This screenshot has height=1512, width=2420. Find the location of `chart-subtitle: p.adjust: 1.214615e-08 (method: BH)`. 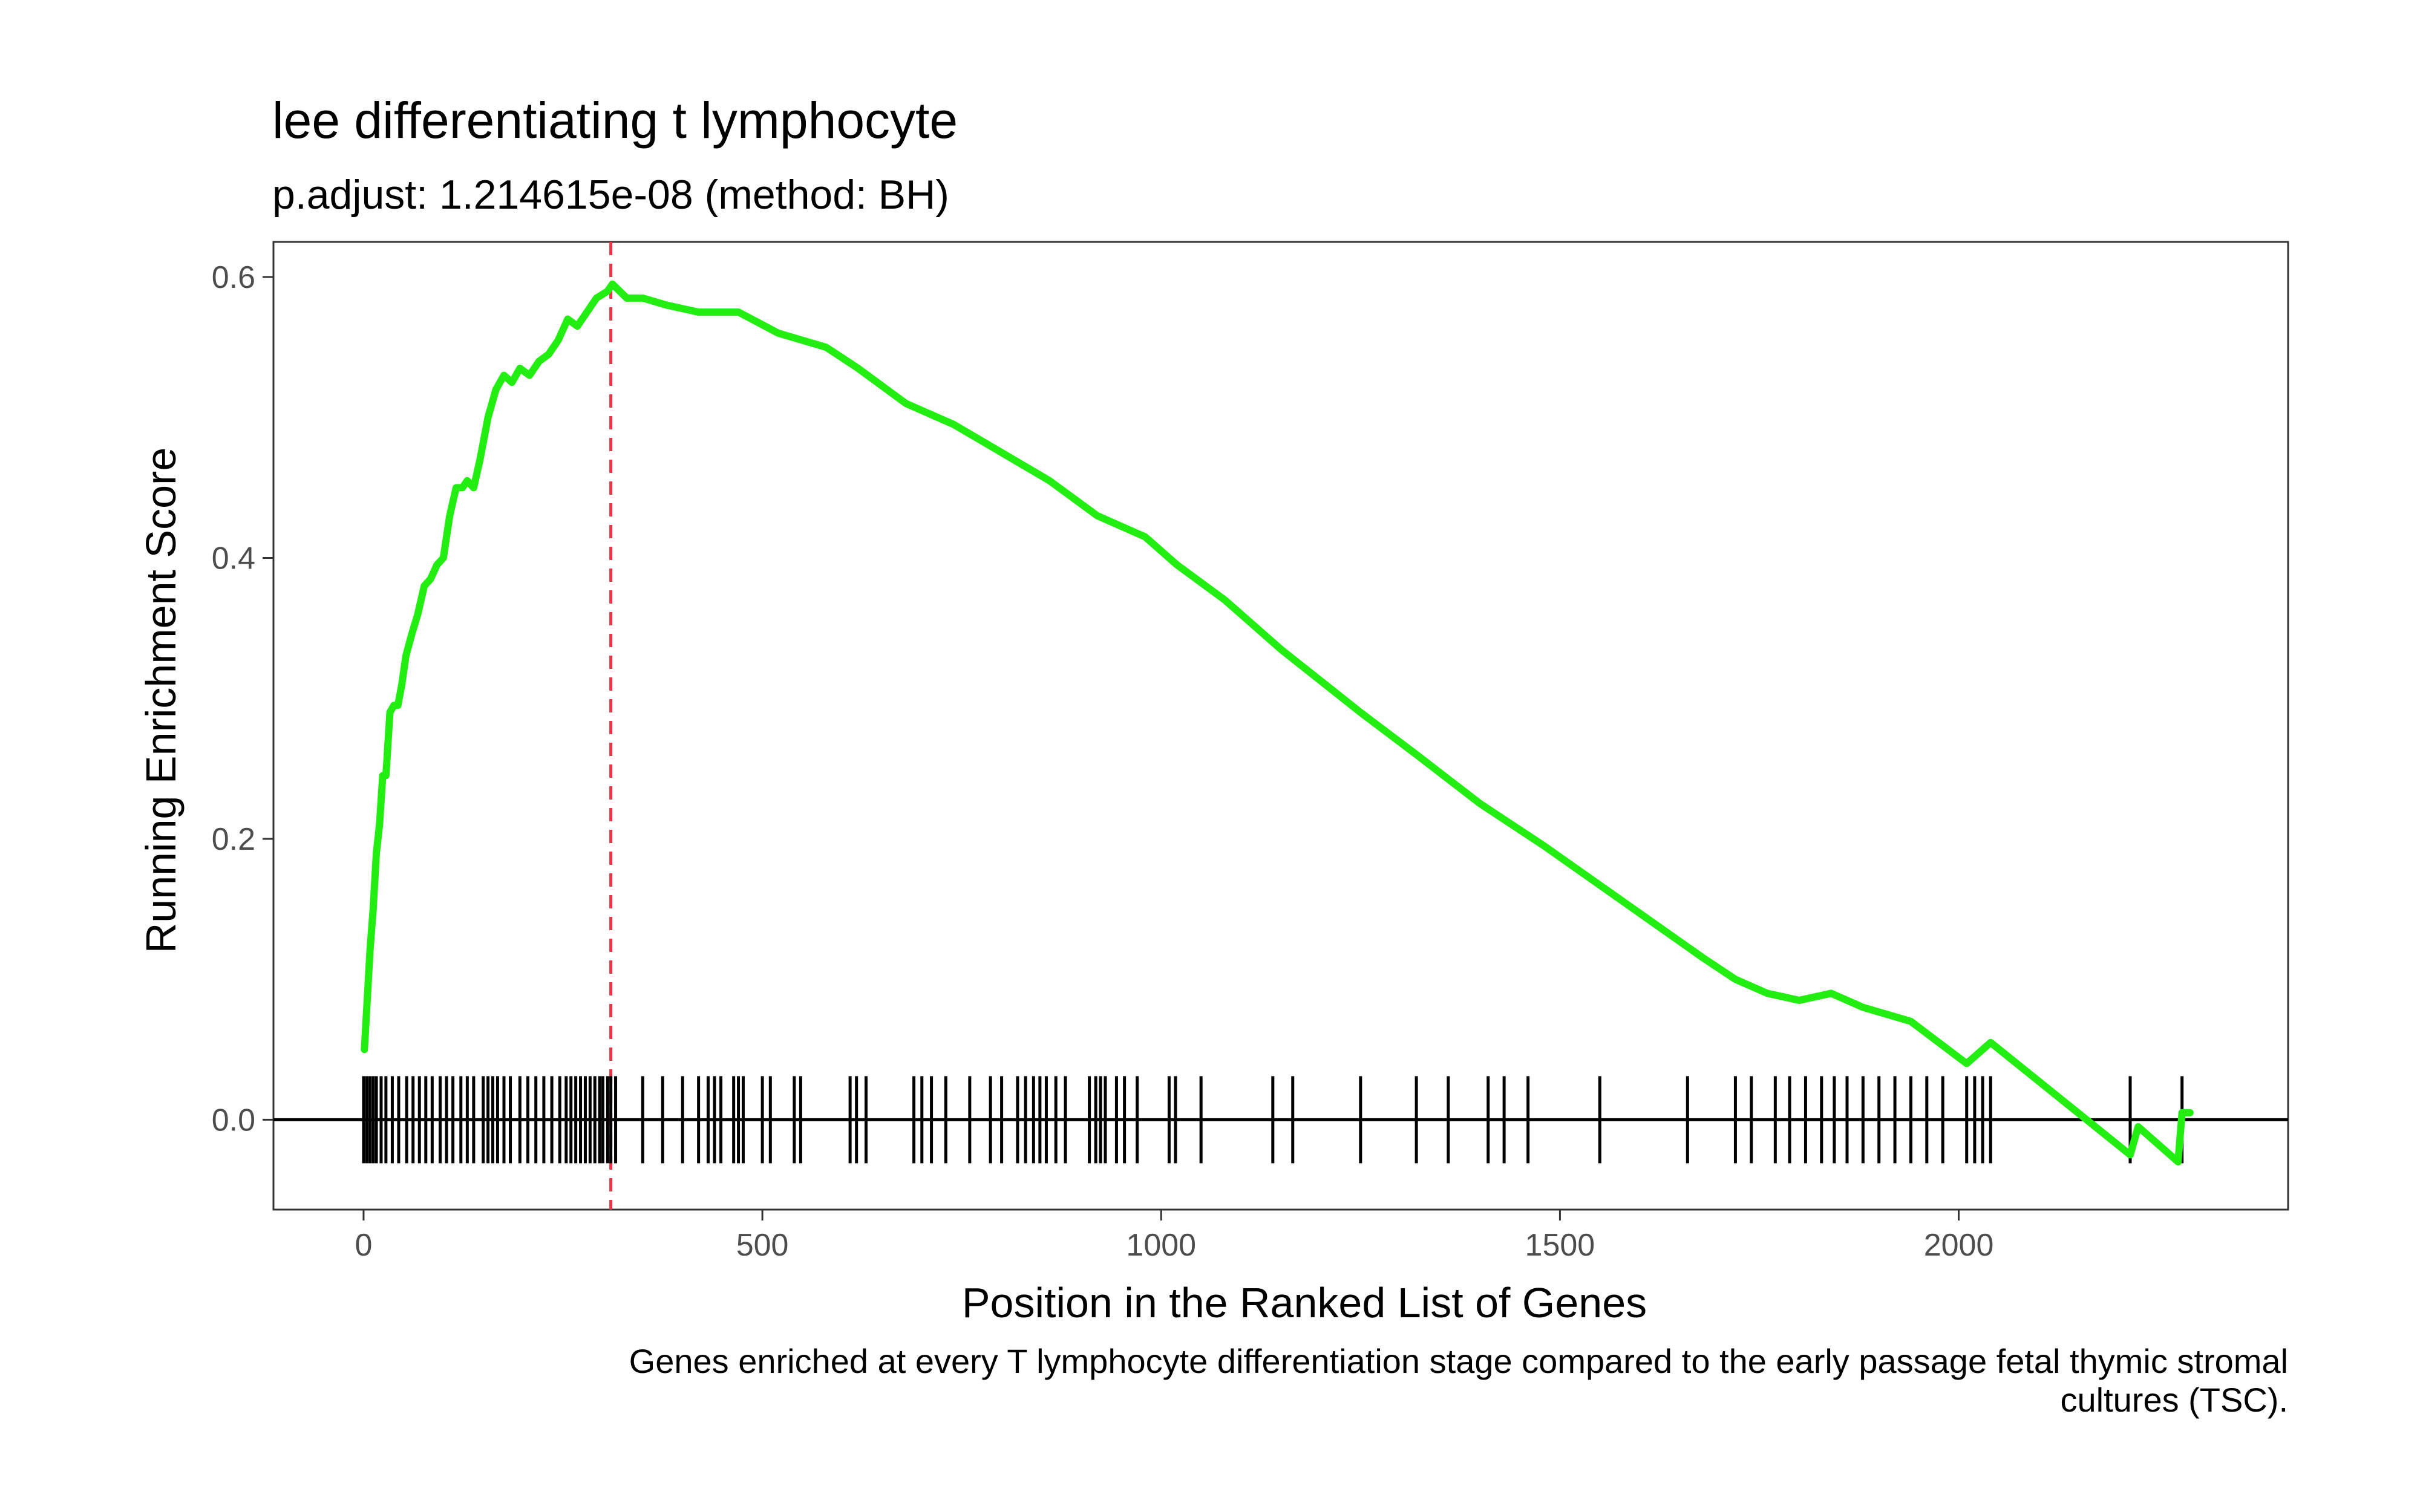

chart-subtitle: p.adjust: 1.214615e-08 (method: BH) is located at coordinates (610, 195).